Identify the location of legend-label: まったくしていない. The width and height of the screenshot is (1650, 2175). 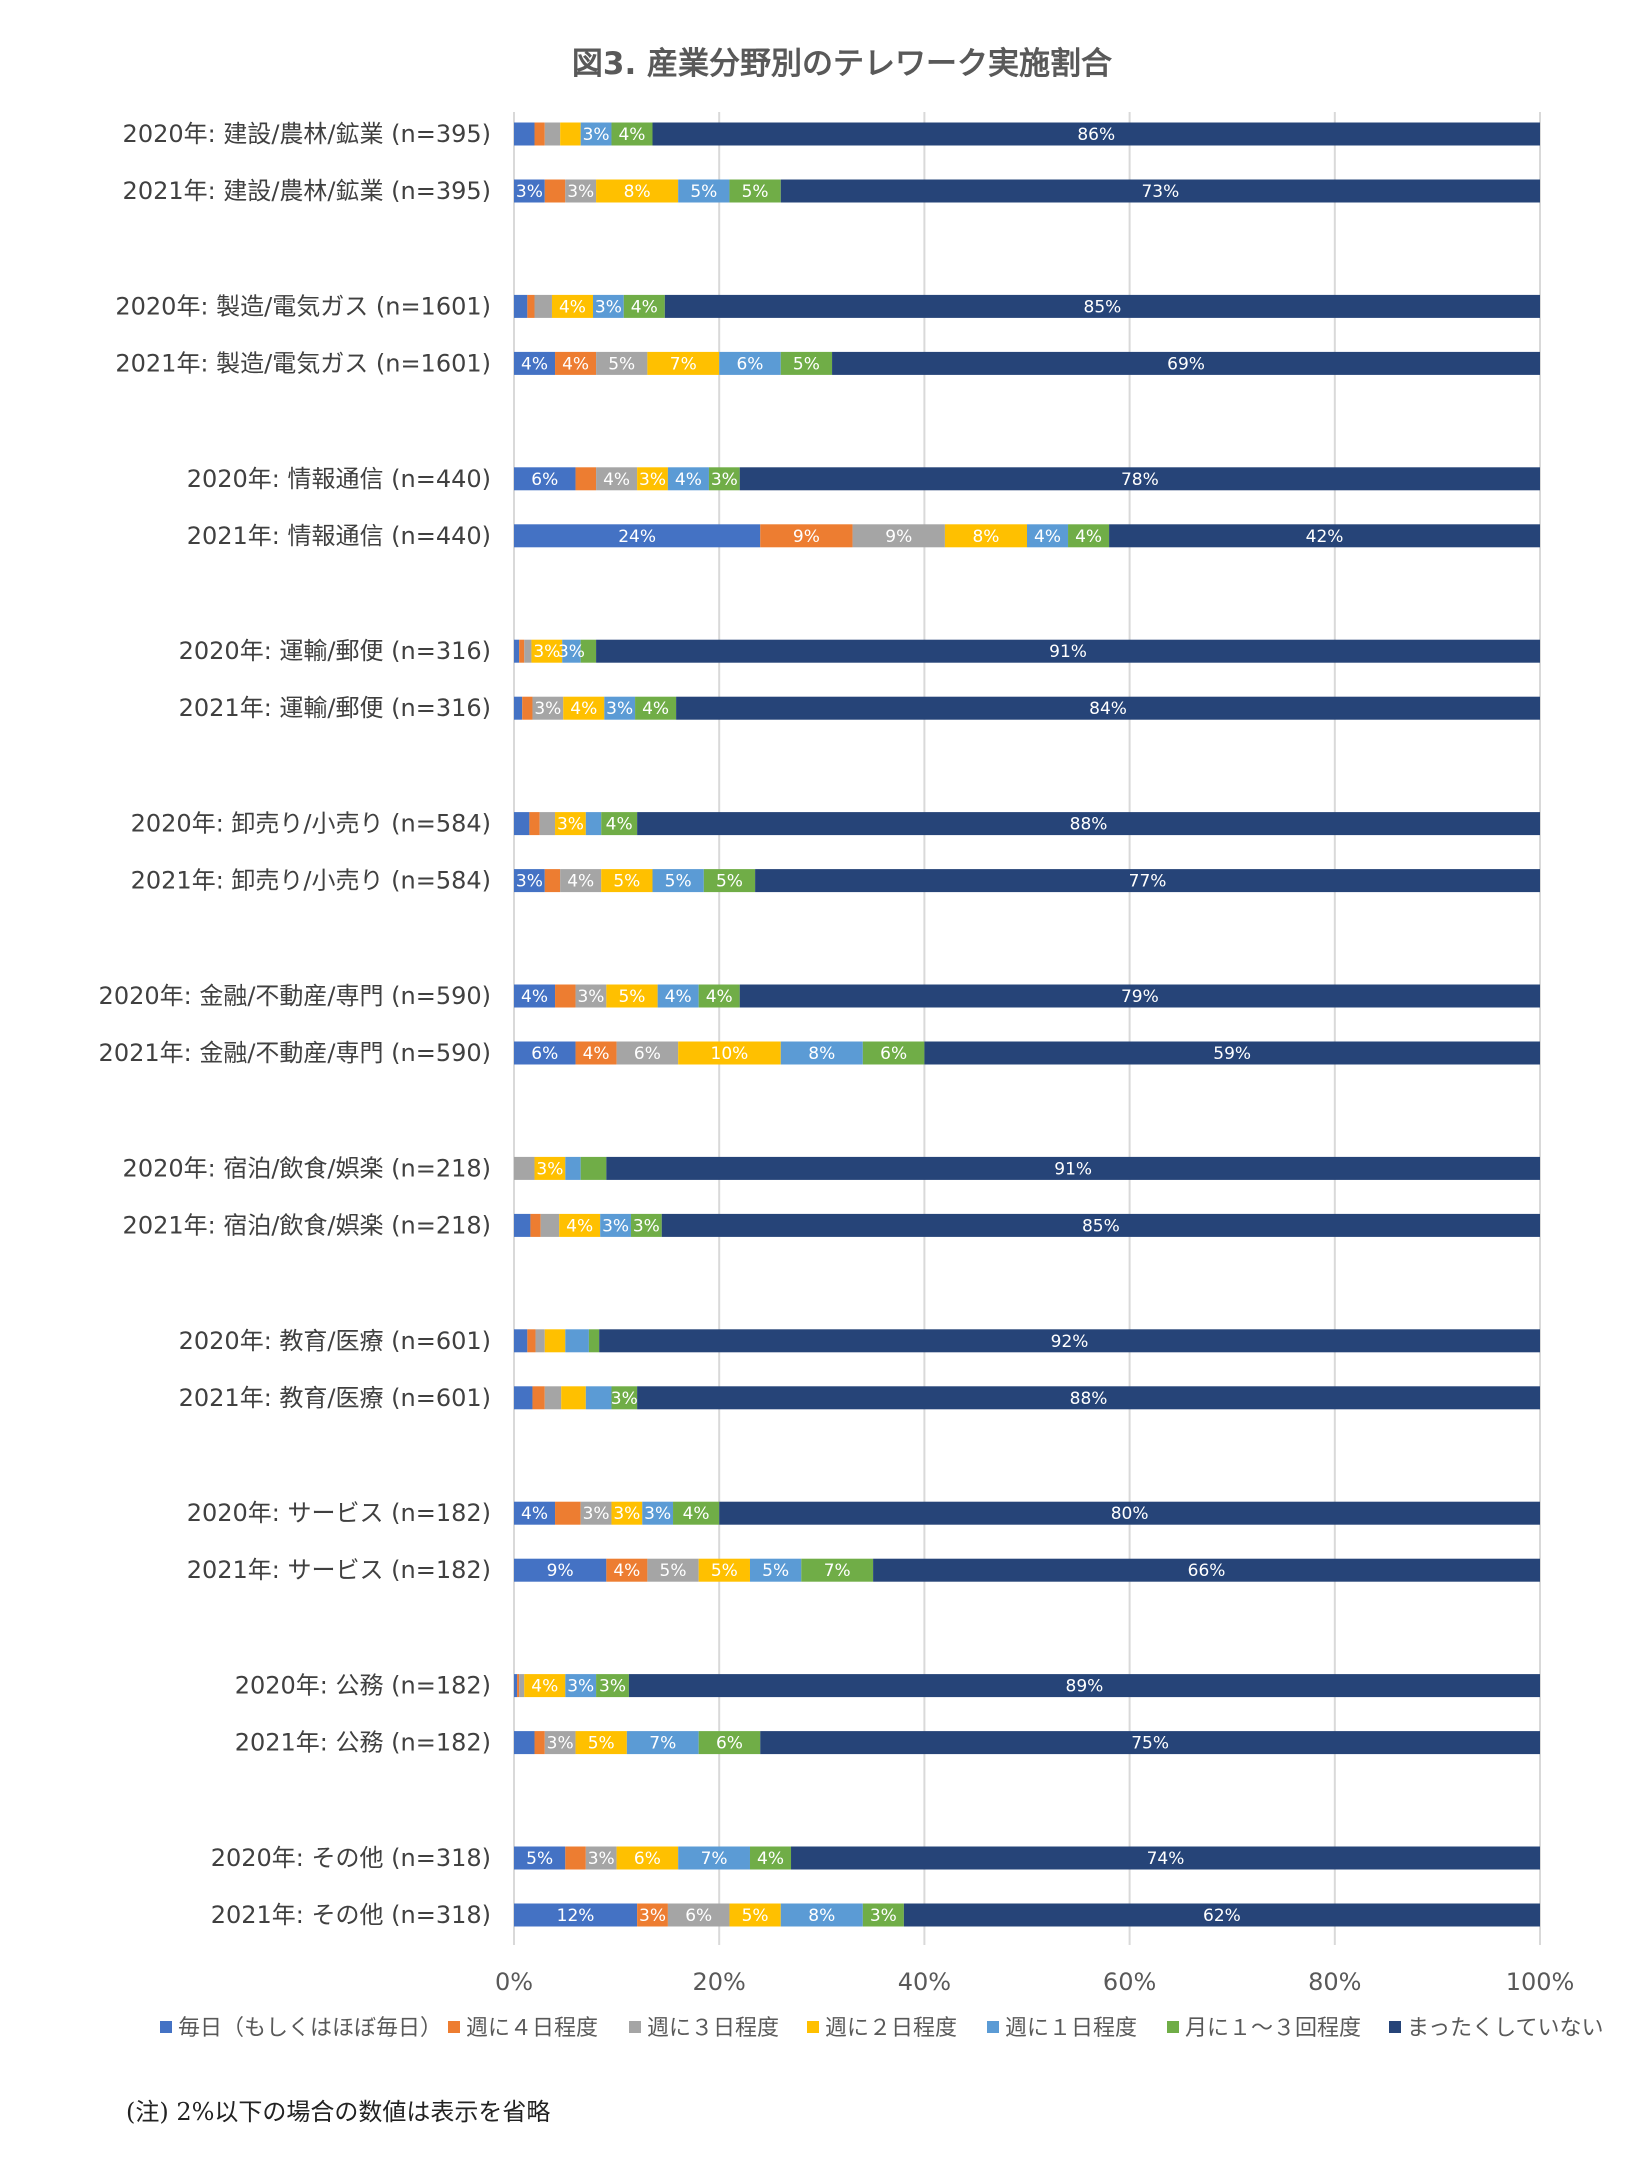
(1505, 2028).